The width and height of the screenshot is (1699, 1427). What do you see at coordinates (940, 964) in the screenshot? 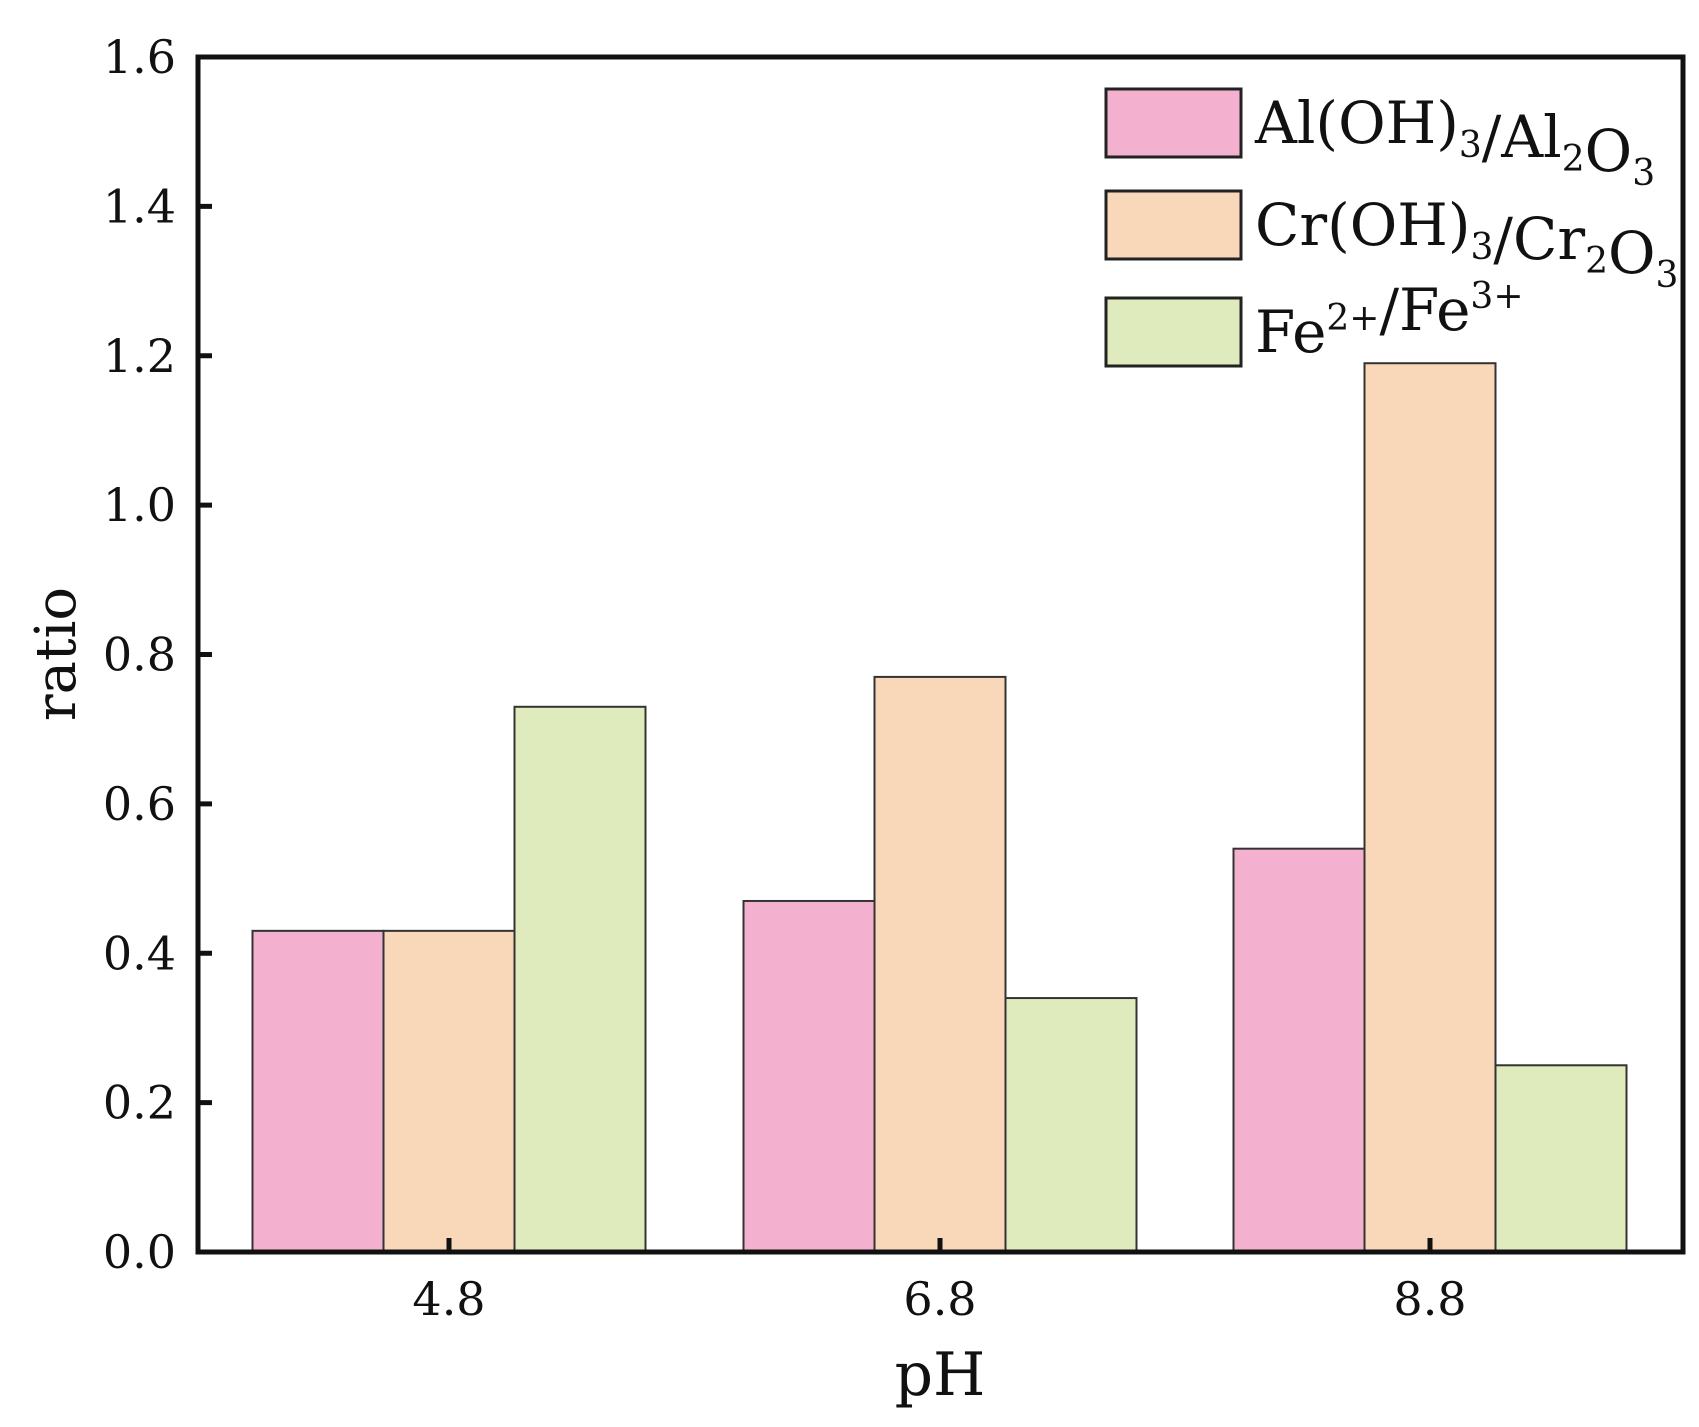
I see `bar-2-6.8` at bounding box center [940, 964].